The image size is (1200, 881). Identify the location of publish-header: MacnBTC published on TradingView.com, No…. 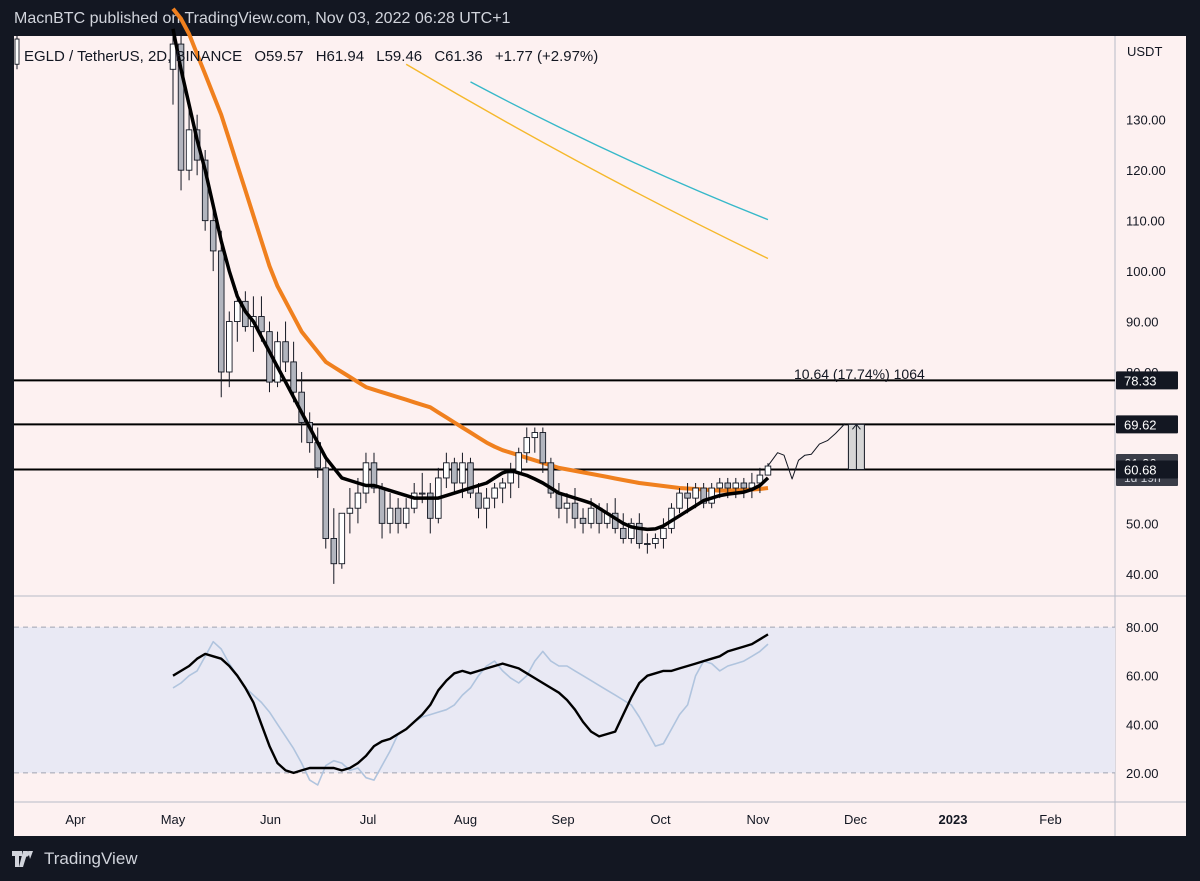
(600, 18).